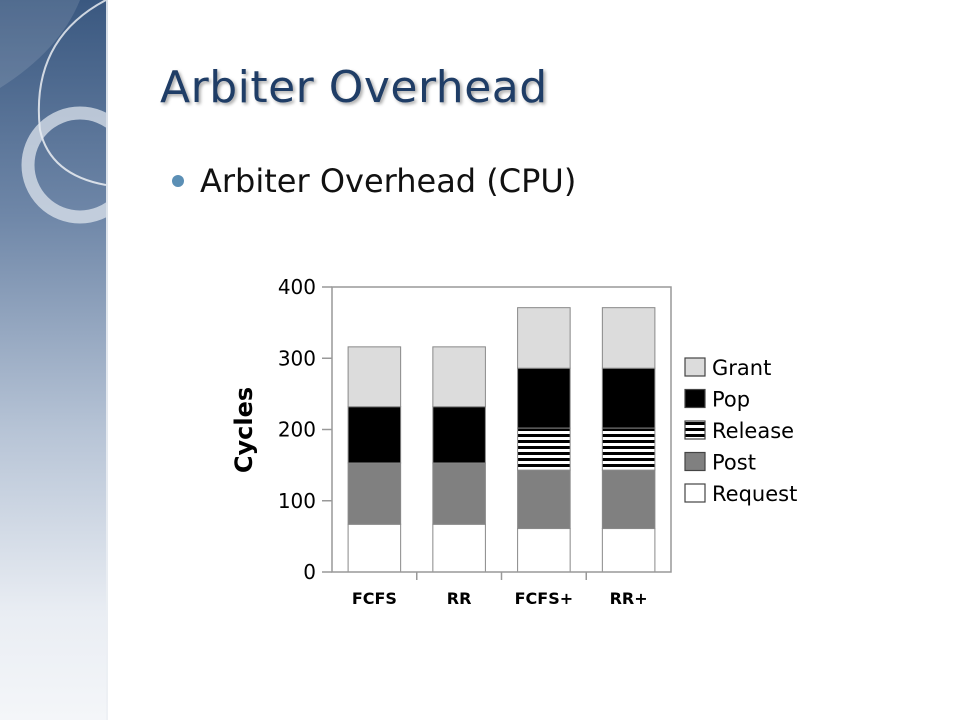 The width and height of the screenshot is (960, 720). I want to click on y-tick-label: 100, so click(297, 501).